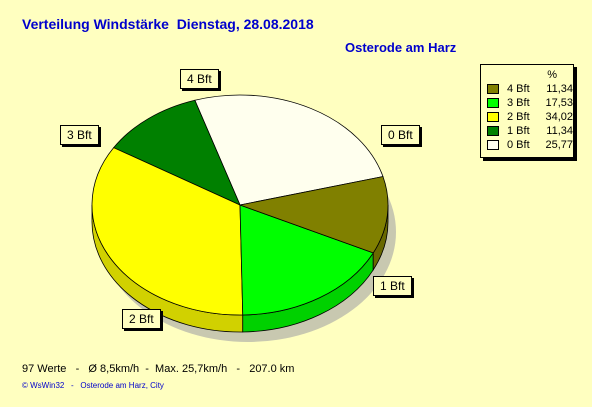 This screenshot has width=592, height=407. Describe the element at coordinates (559, 103) in the screenshot. I see `legend-item-value: 17,53` at that location.